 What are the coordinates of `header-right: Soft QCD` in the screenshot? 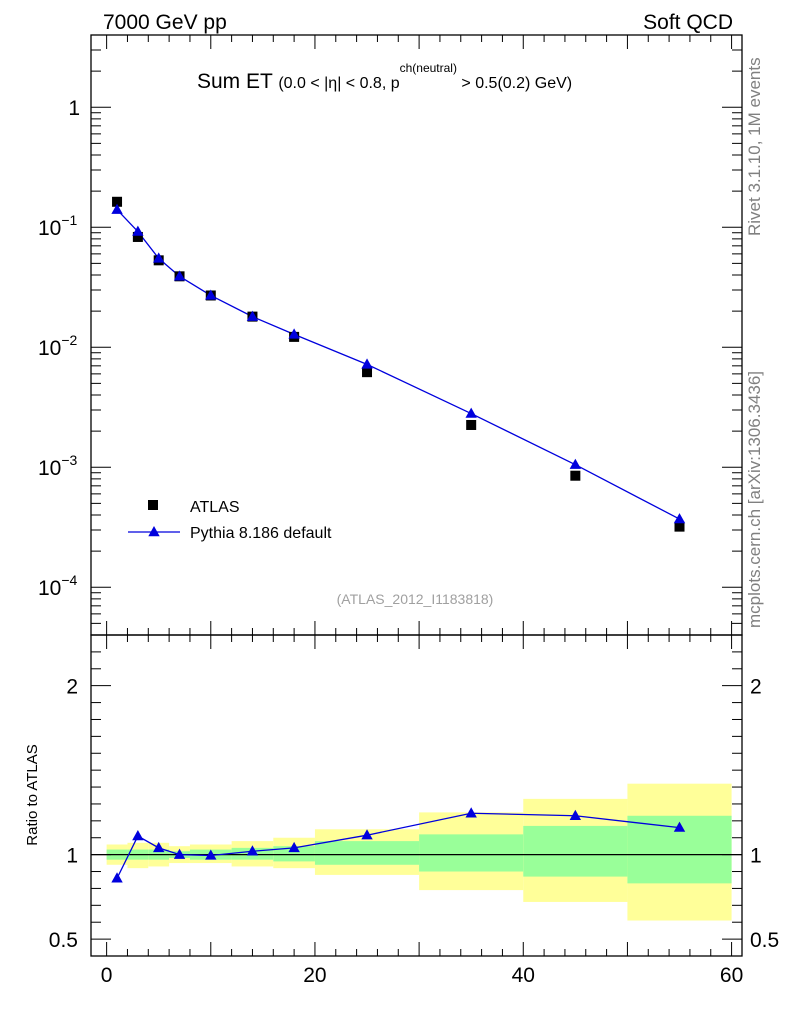 It's located at (688, 22).